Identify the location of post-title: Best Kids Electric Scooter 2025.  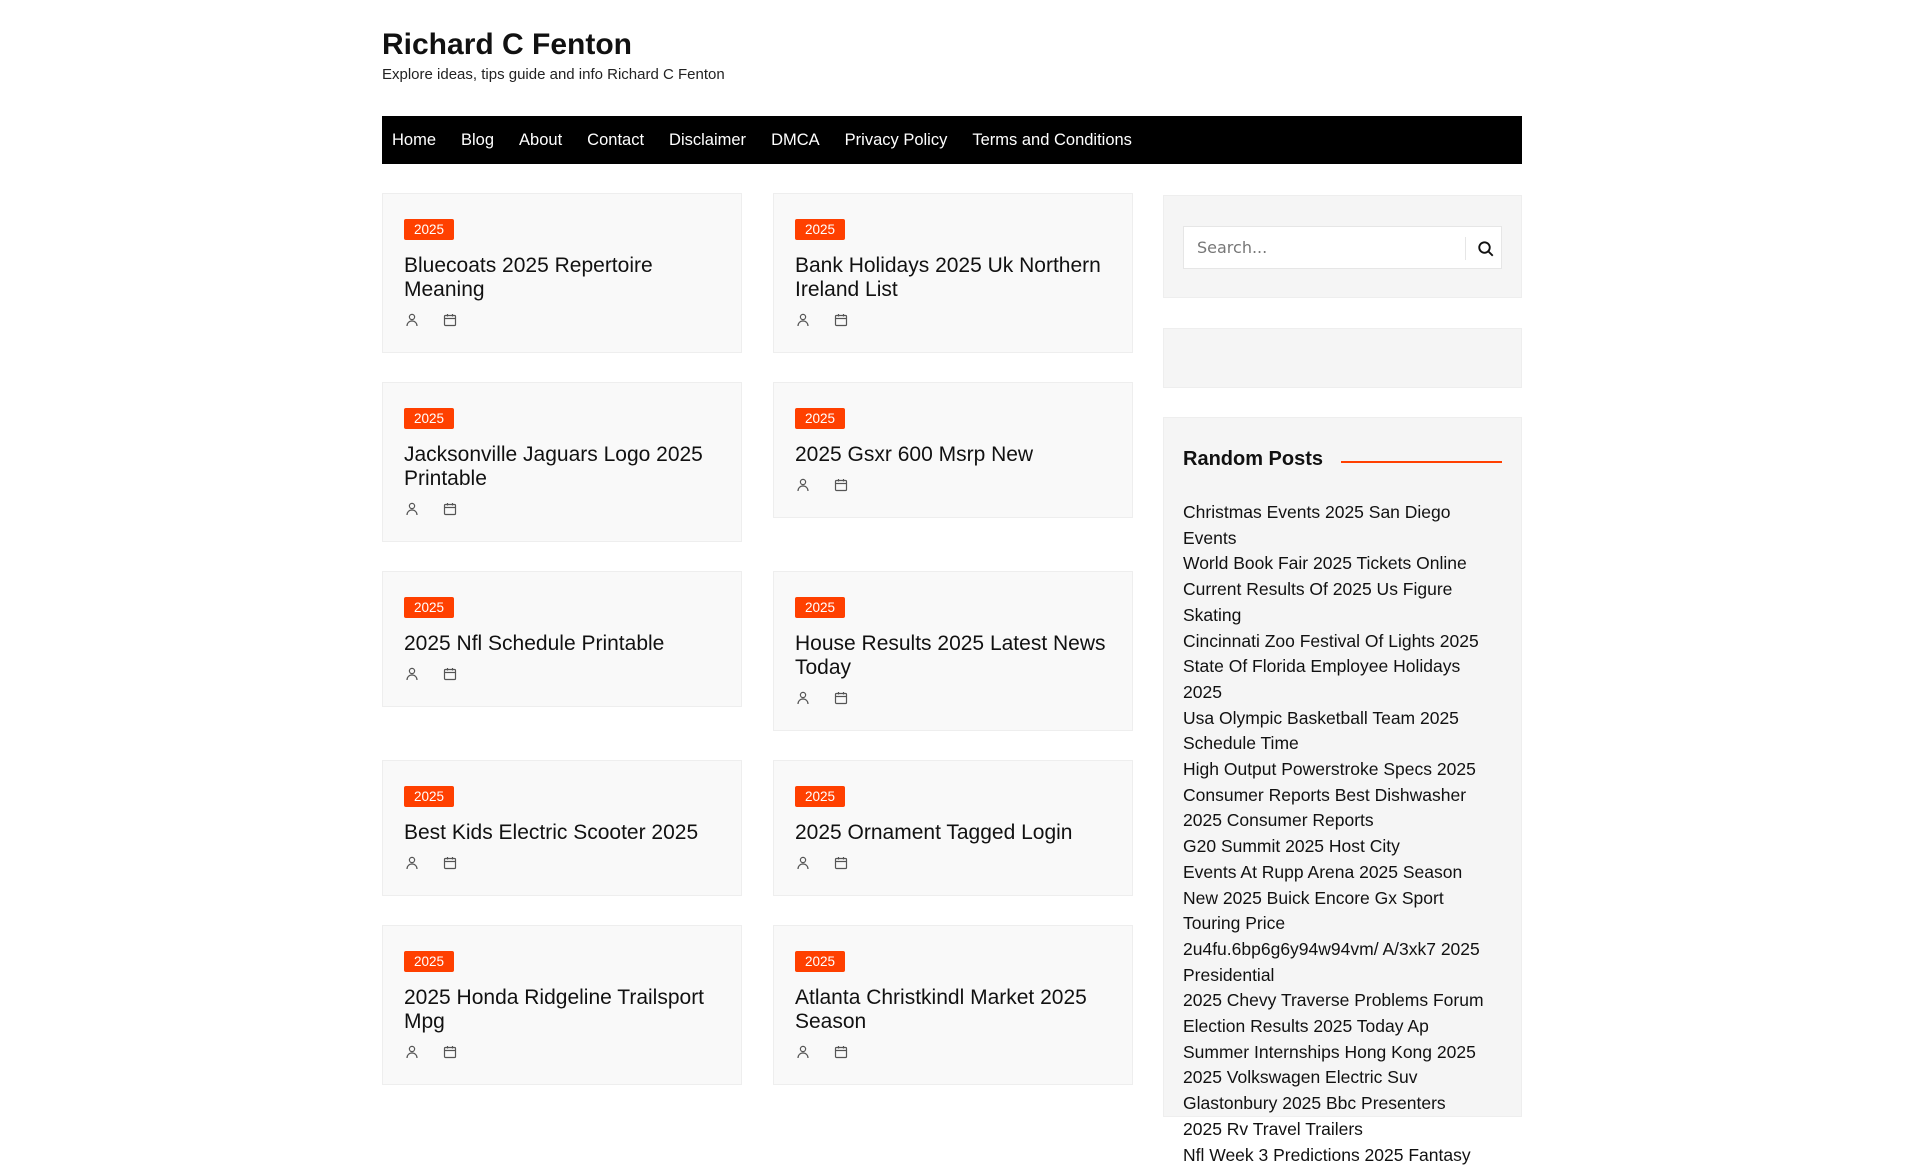
(551, 832).